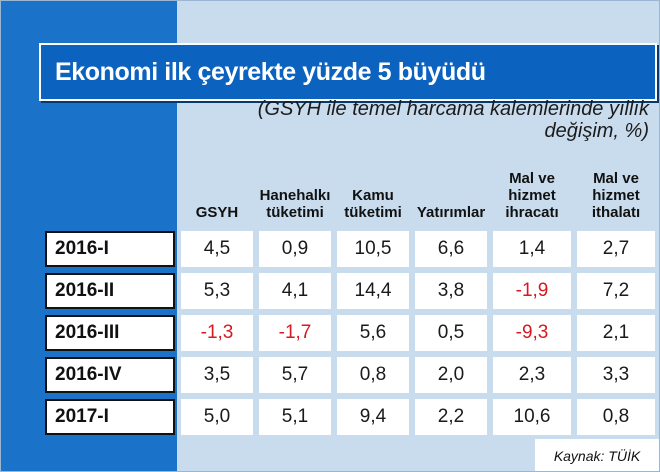 This screenshot has width=660, height=472. Describe the element at coordinates (616, 249) in the screenshot. I see `table-cell: 2,7` at that location.